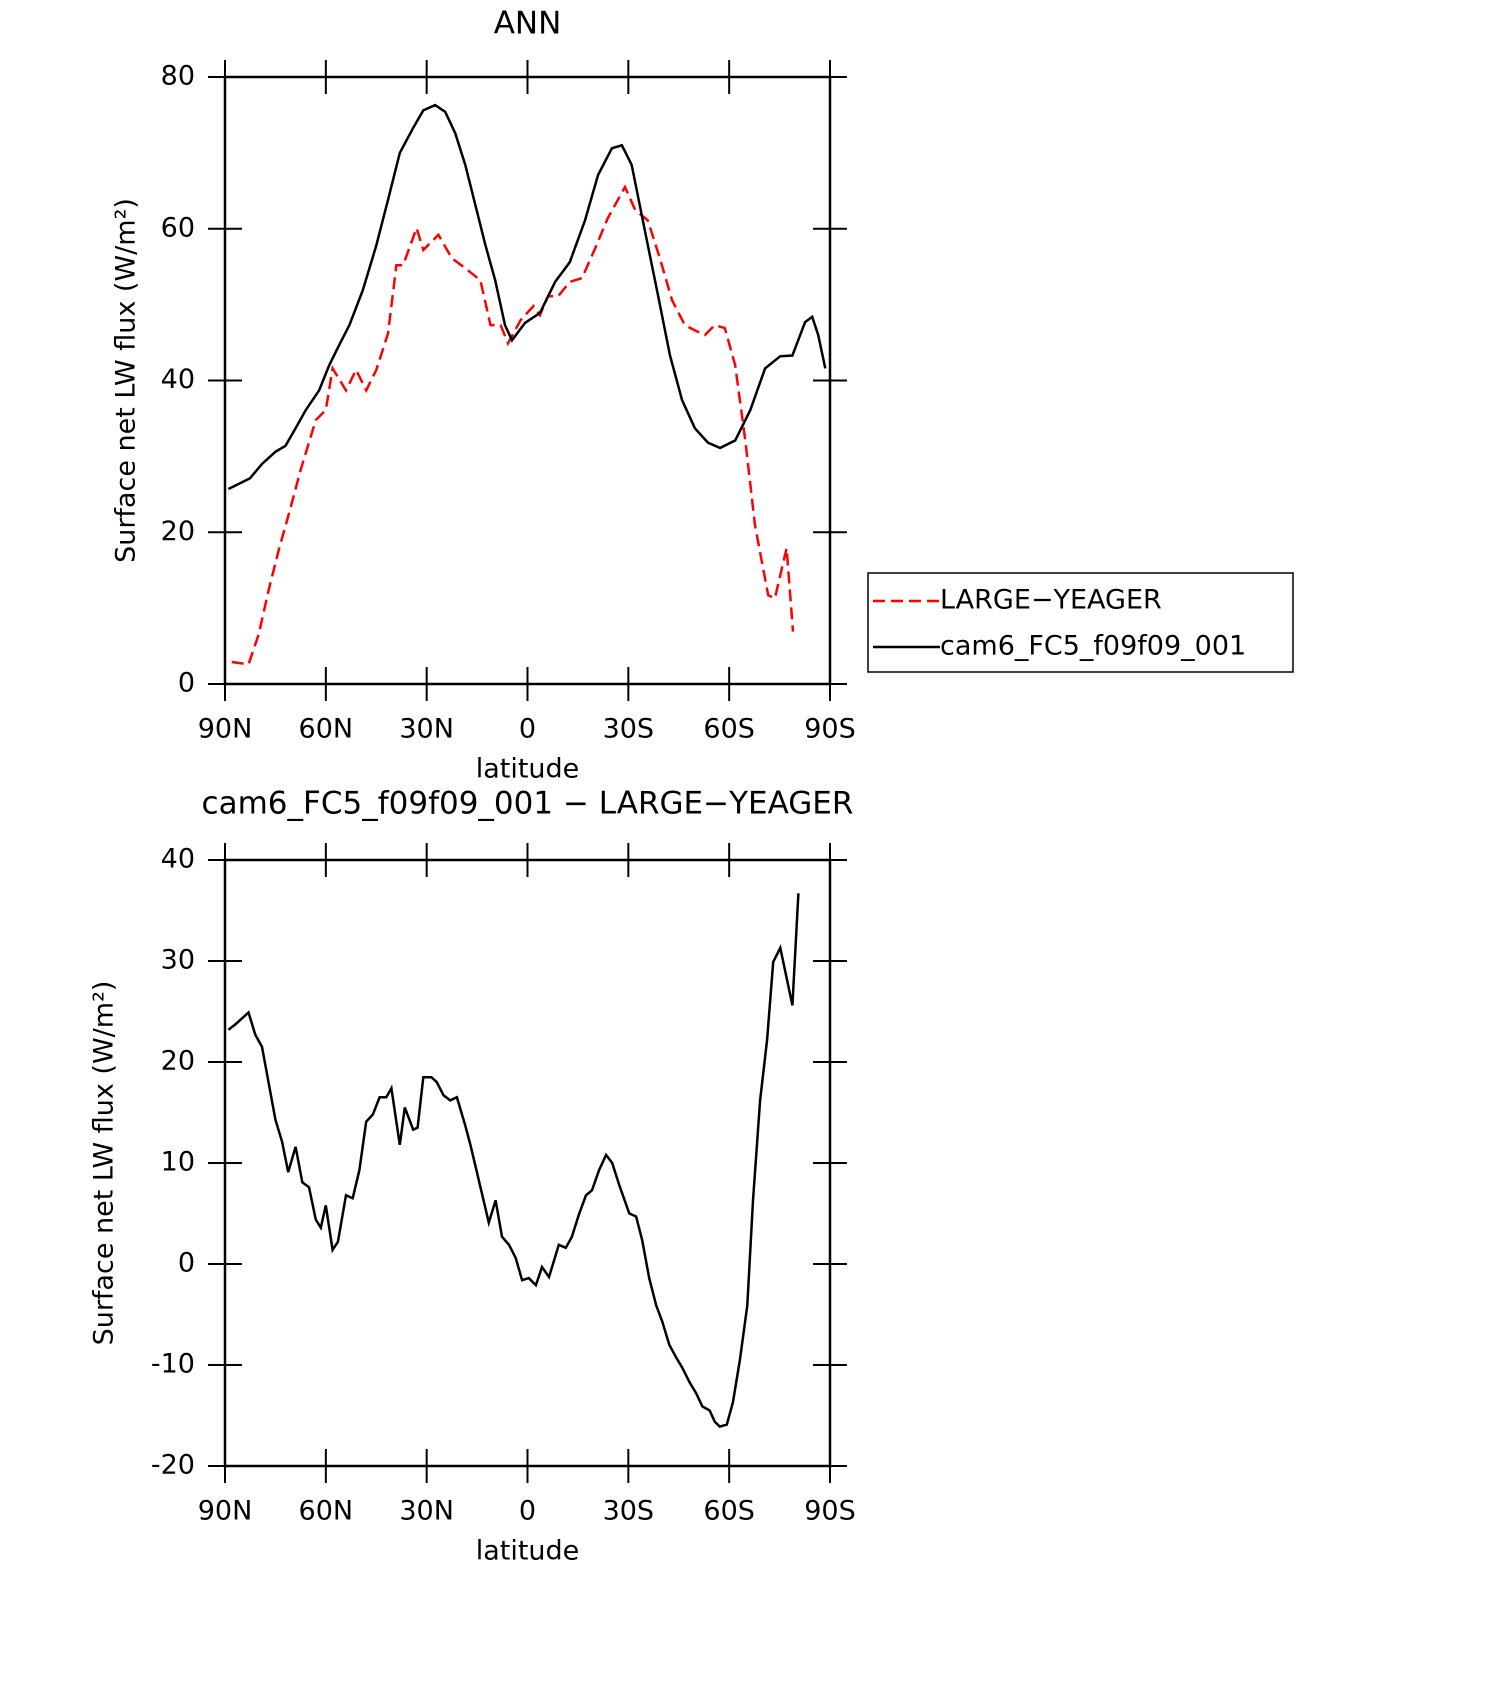  Describe the element at coordinates (173, 1465) in the screenshot. I see `y-tick-label: -20` at that location.